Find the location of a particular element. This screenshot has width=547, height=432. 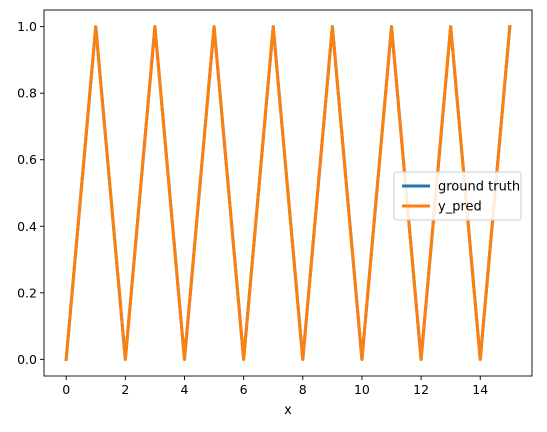

x-tick-label: 12 is located at coordinates (421, 389).